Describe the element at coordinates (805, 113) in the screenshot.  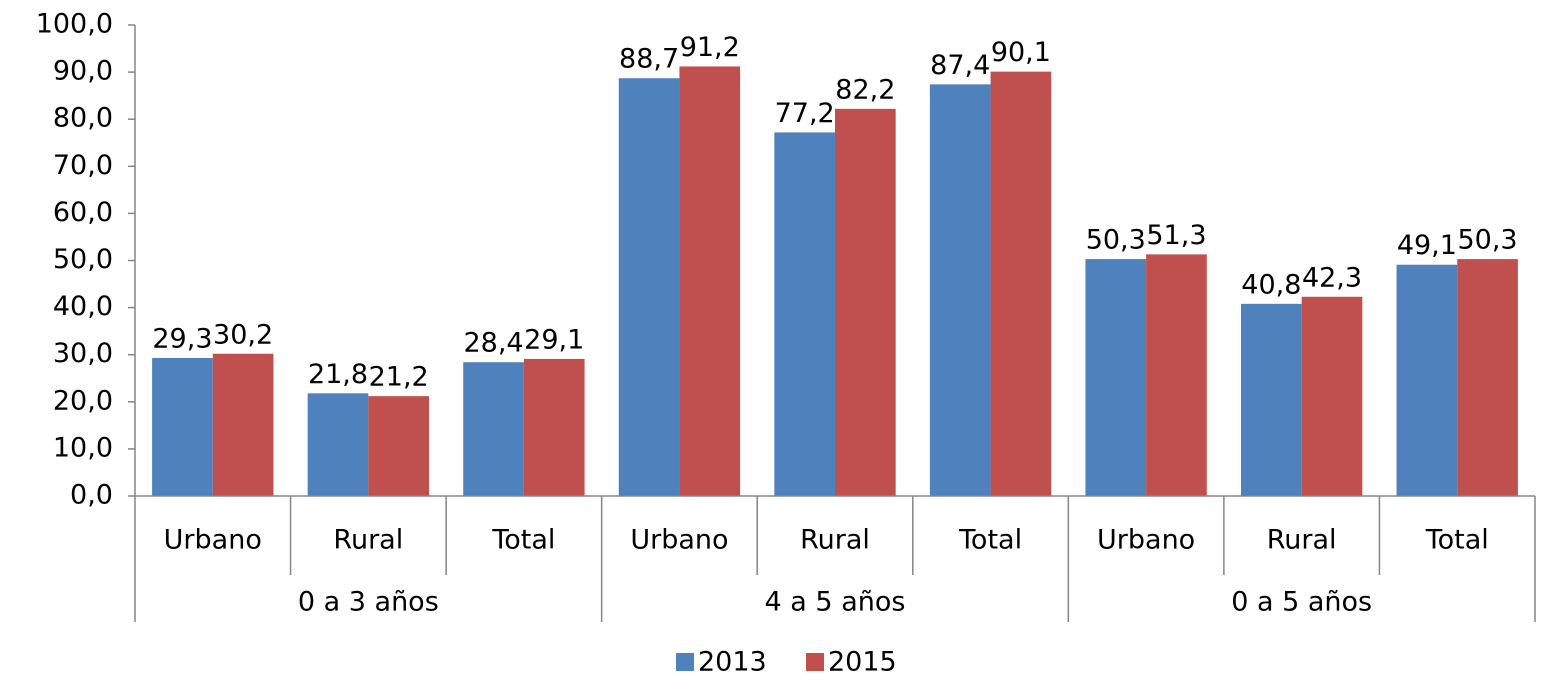
I see `data-label: 77,2` at that location.